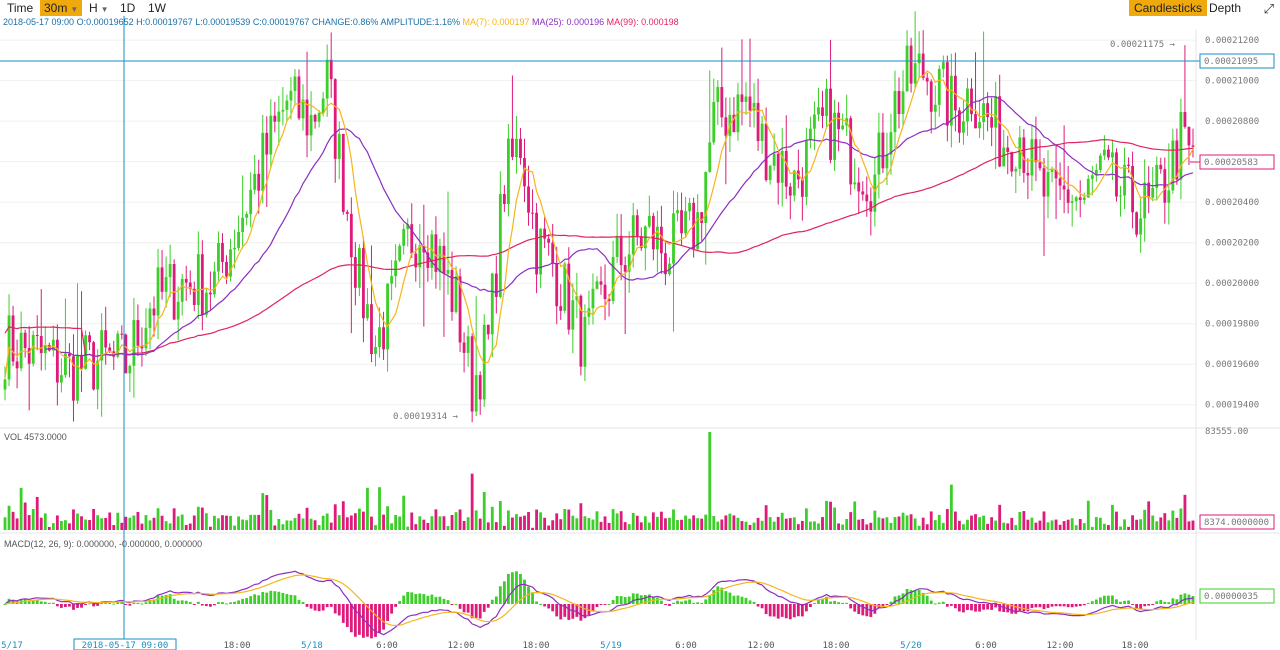 The image size is (1280, 650). I want to click on interval-1d-button: 1D, so click(128, 8).